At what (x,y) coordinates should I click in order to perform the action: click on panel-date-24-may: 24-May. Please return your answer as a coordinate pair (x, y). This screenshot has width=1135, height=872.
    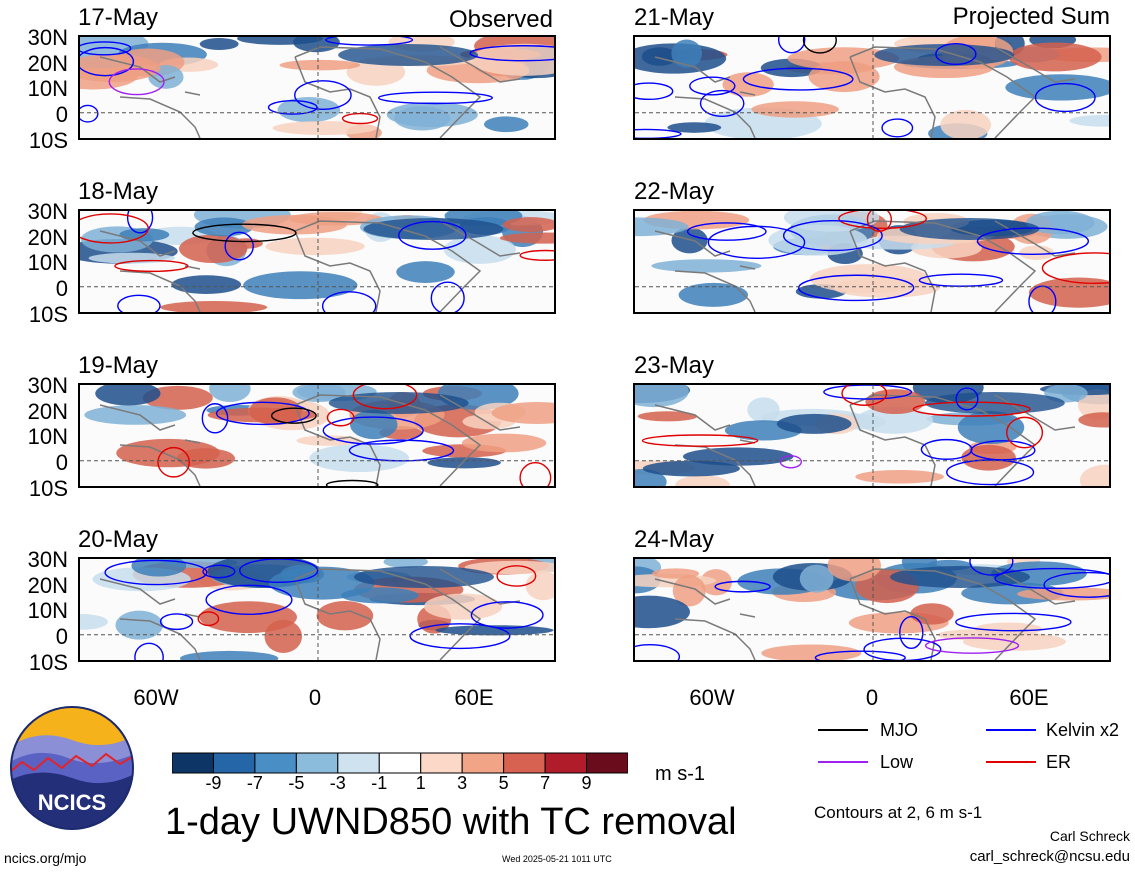
    Looking at the image, I should click on (674, 539).